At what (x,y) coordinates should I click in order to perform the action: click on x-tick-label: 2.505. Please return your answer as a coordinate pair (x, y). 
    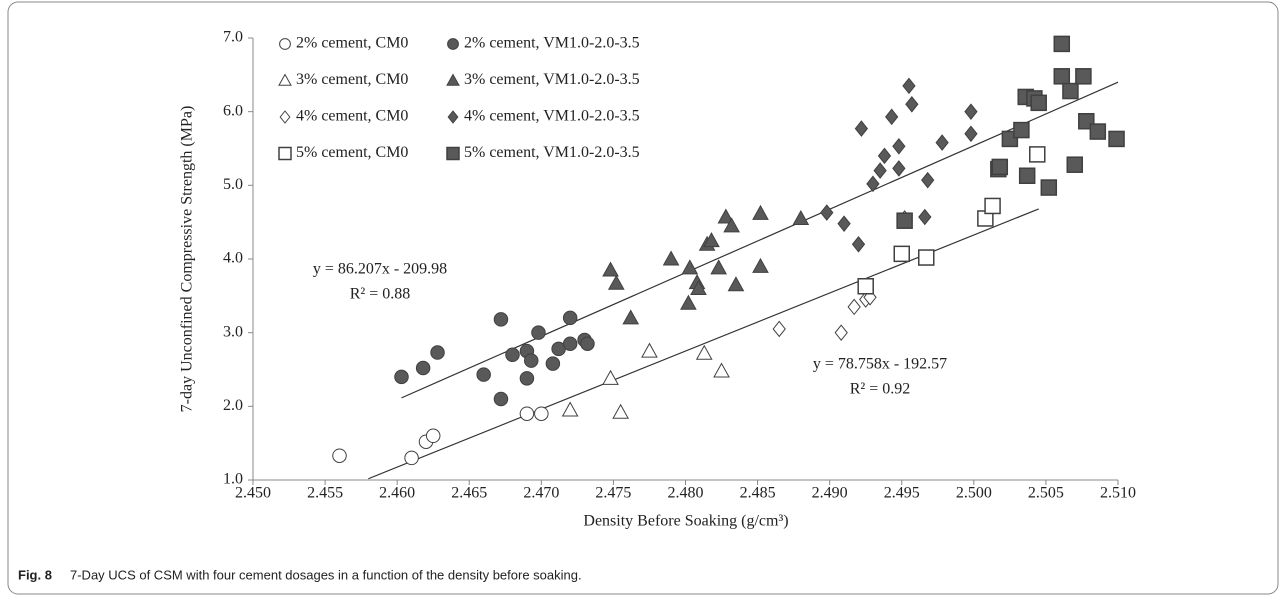
    Looking at the image, I should click on (1046, 493).